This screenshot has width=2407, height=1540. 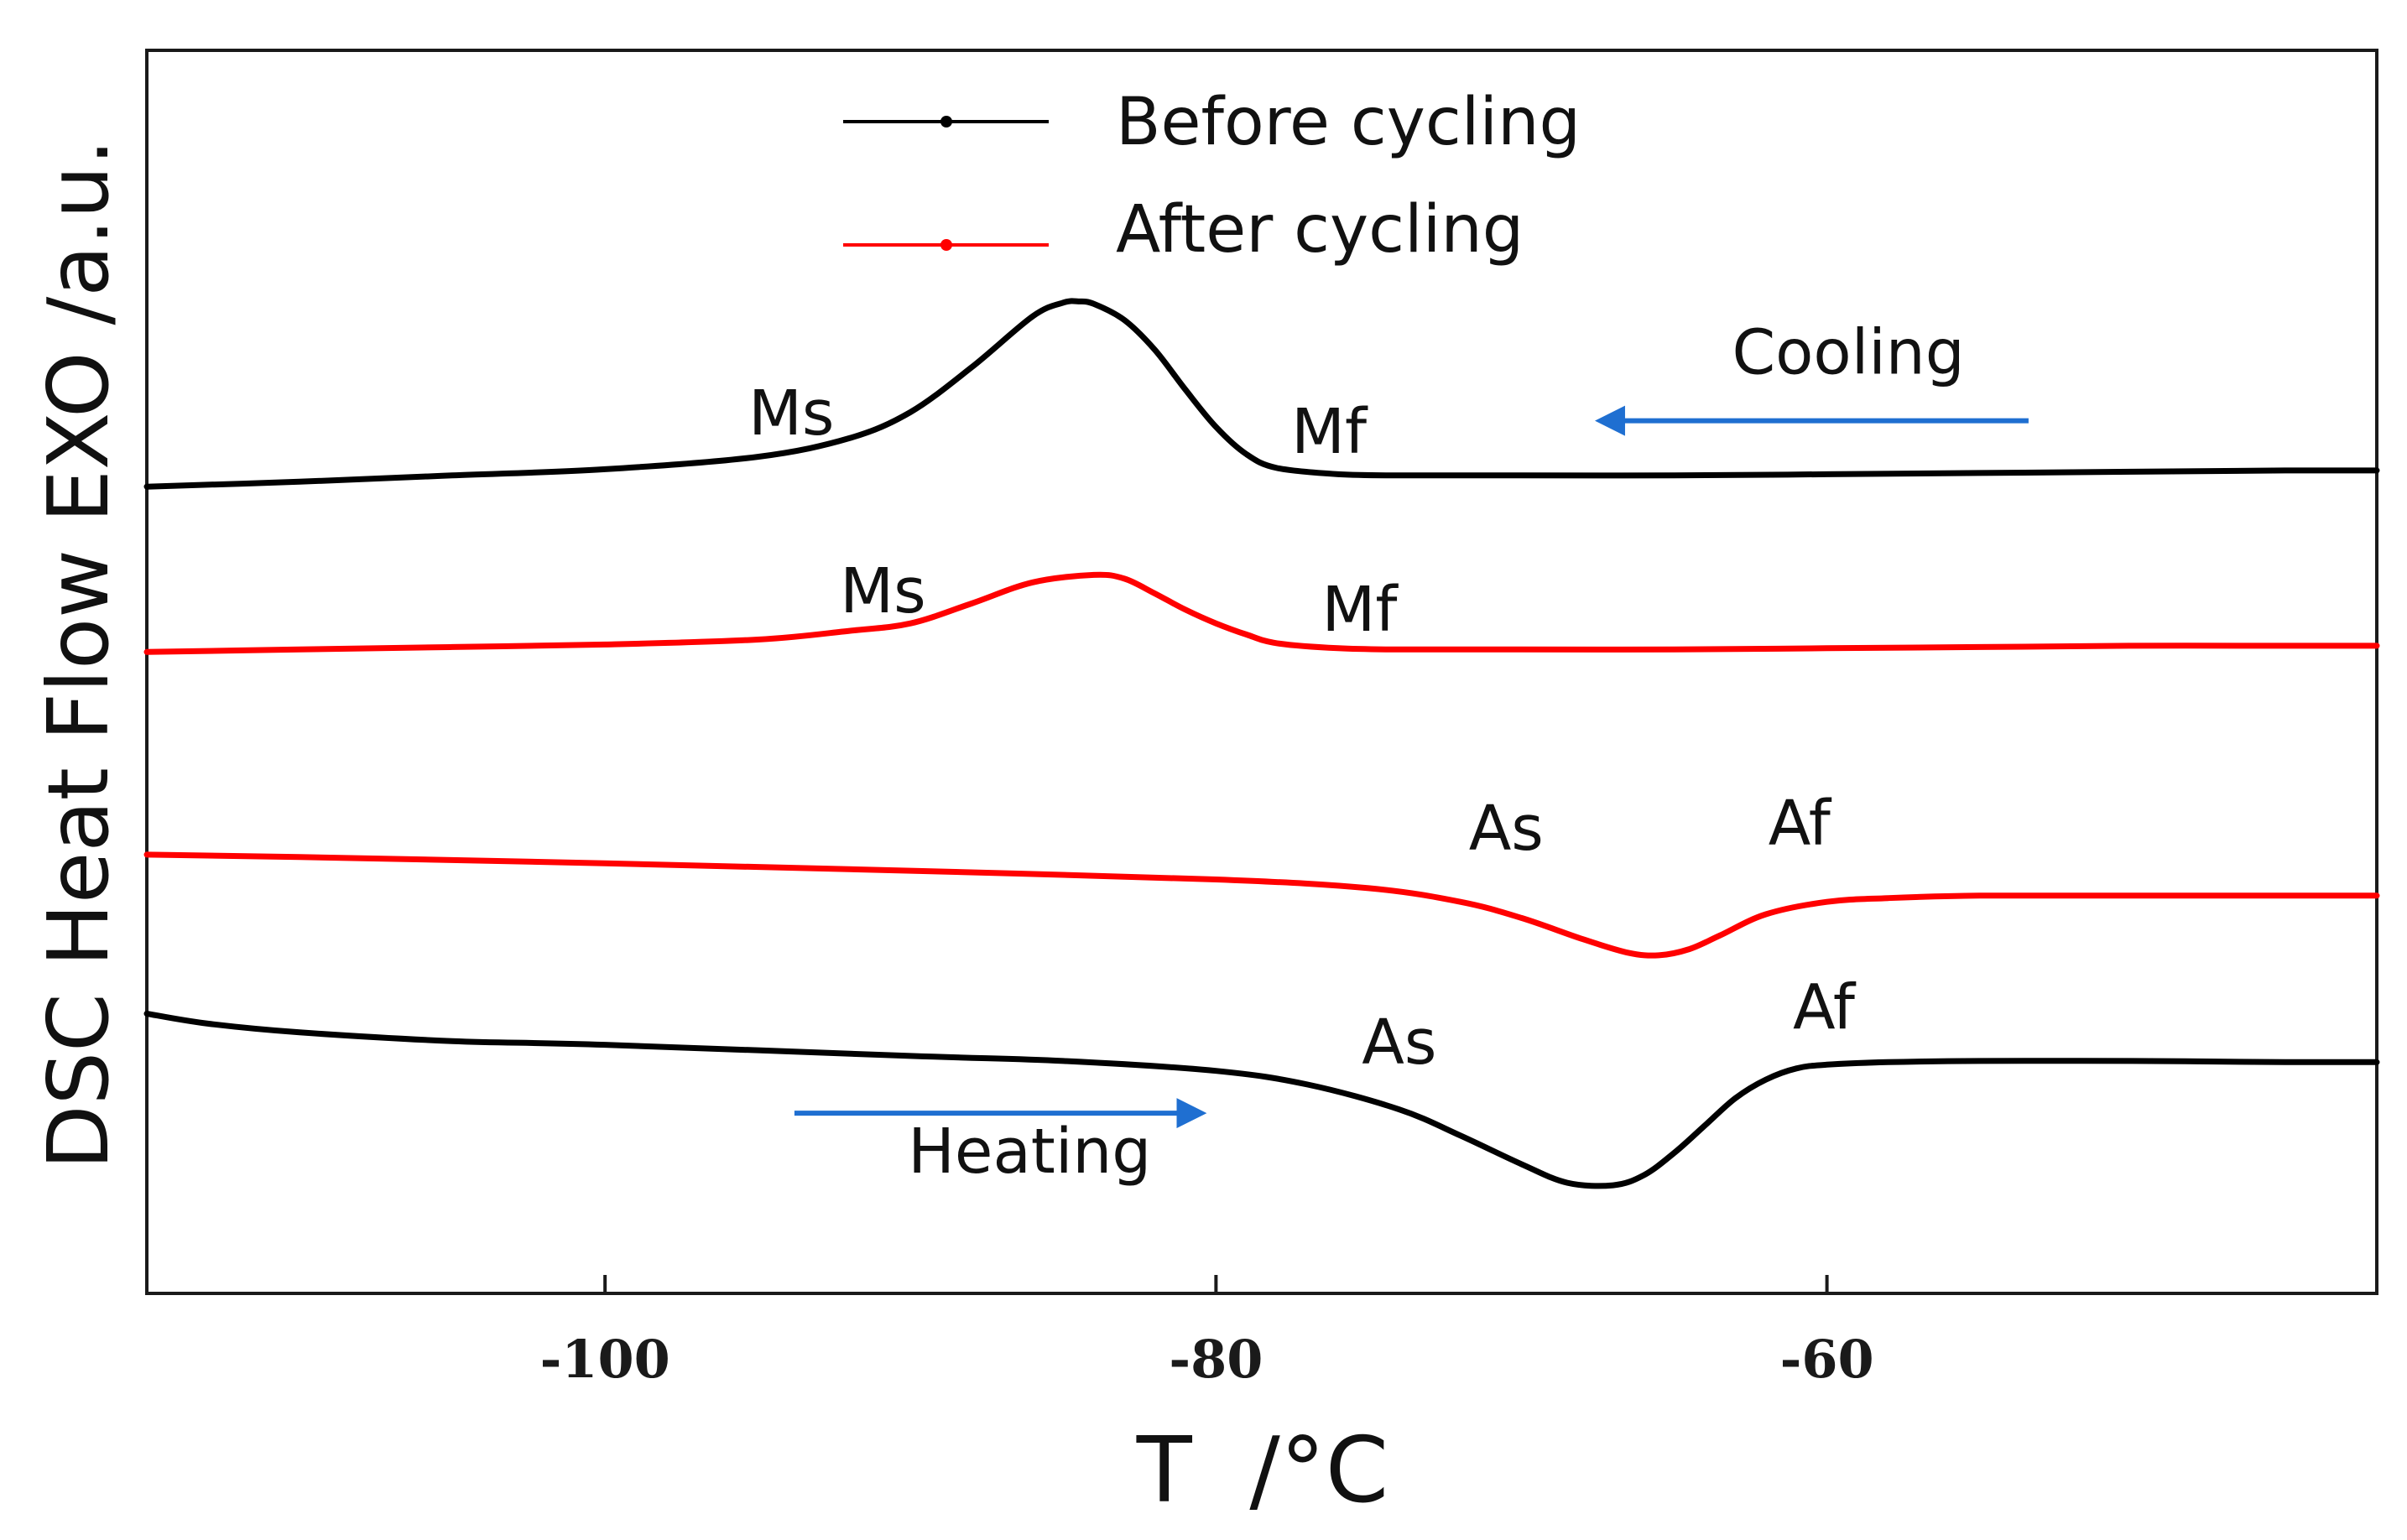 I want to click on x-axis-ticks: -100 -80 -60, so click(x=1207, y=1333).